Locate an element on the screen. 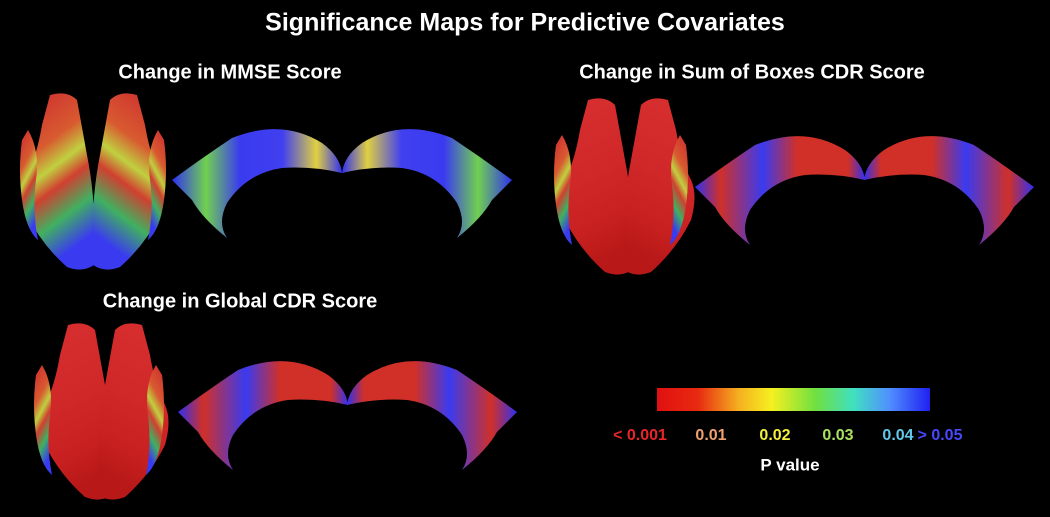 The width and height of the screenshot is (1050, 517). colorbar-label: 0.04 is located at coordinates (897, 435).